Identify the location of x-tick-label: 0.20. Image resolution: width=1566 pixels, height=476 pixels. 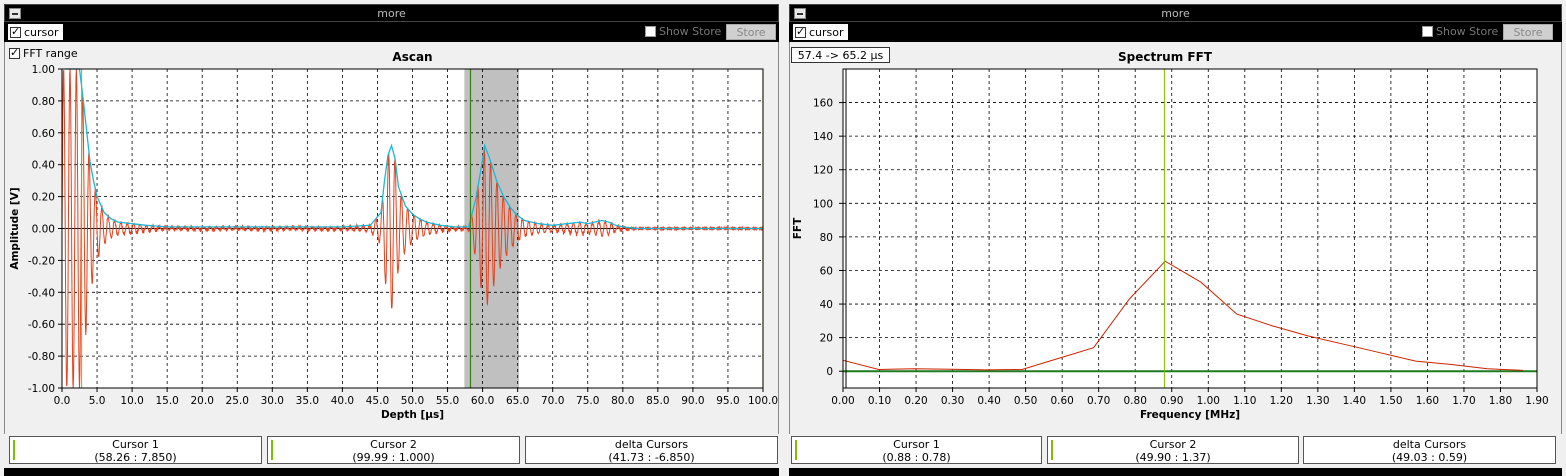
(915, 401).